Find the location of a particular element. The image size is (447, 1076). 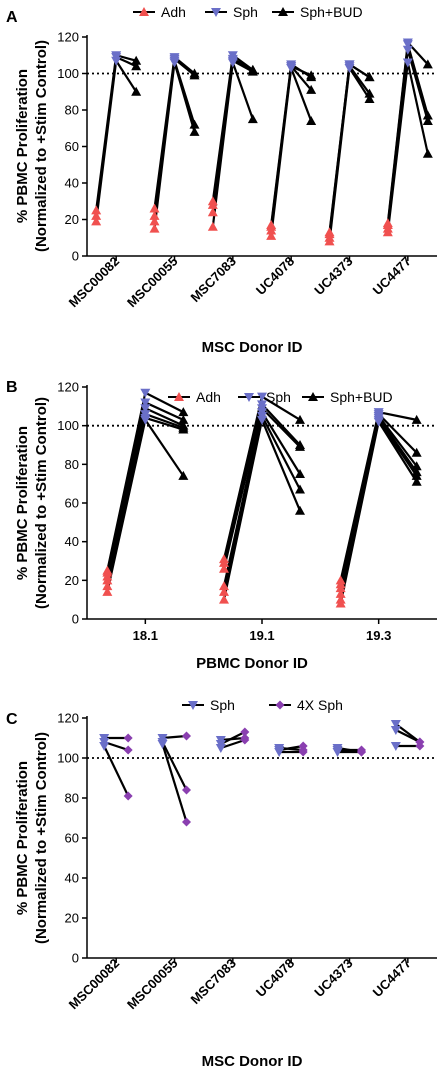

panel-letter: C is located at coordinates (12, 719).